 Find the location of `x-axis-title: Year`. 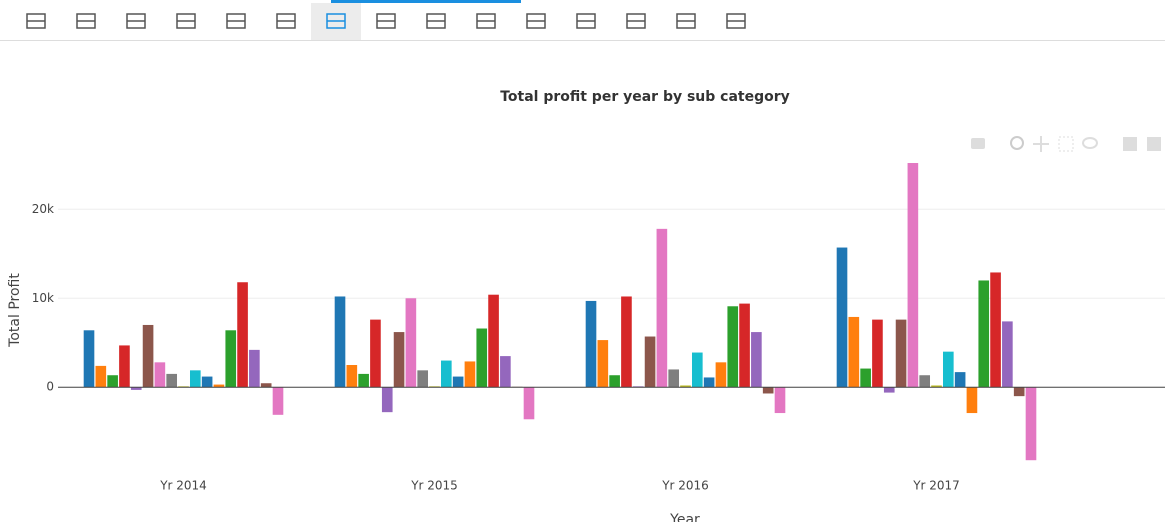

x-axis-title: Year is located at coordinates (684, 517).